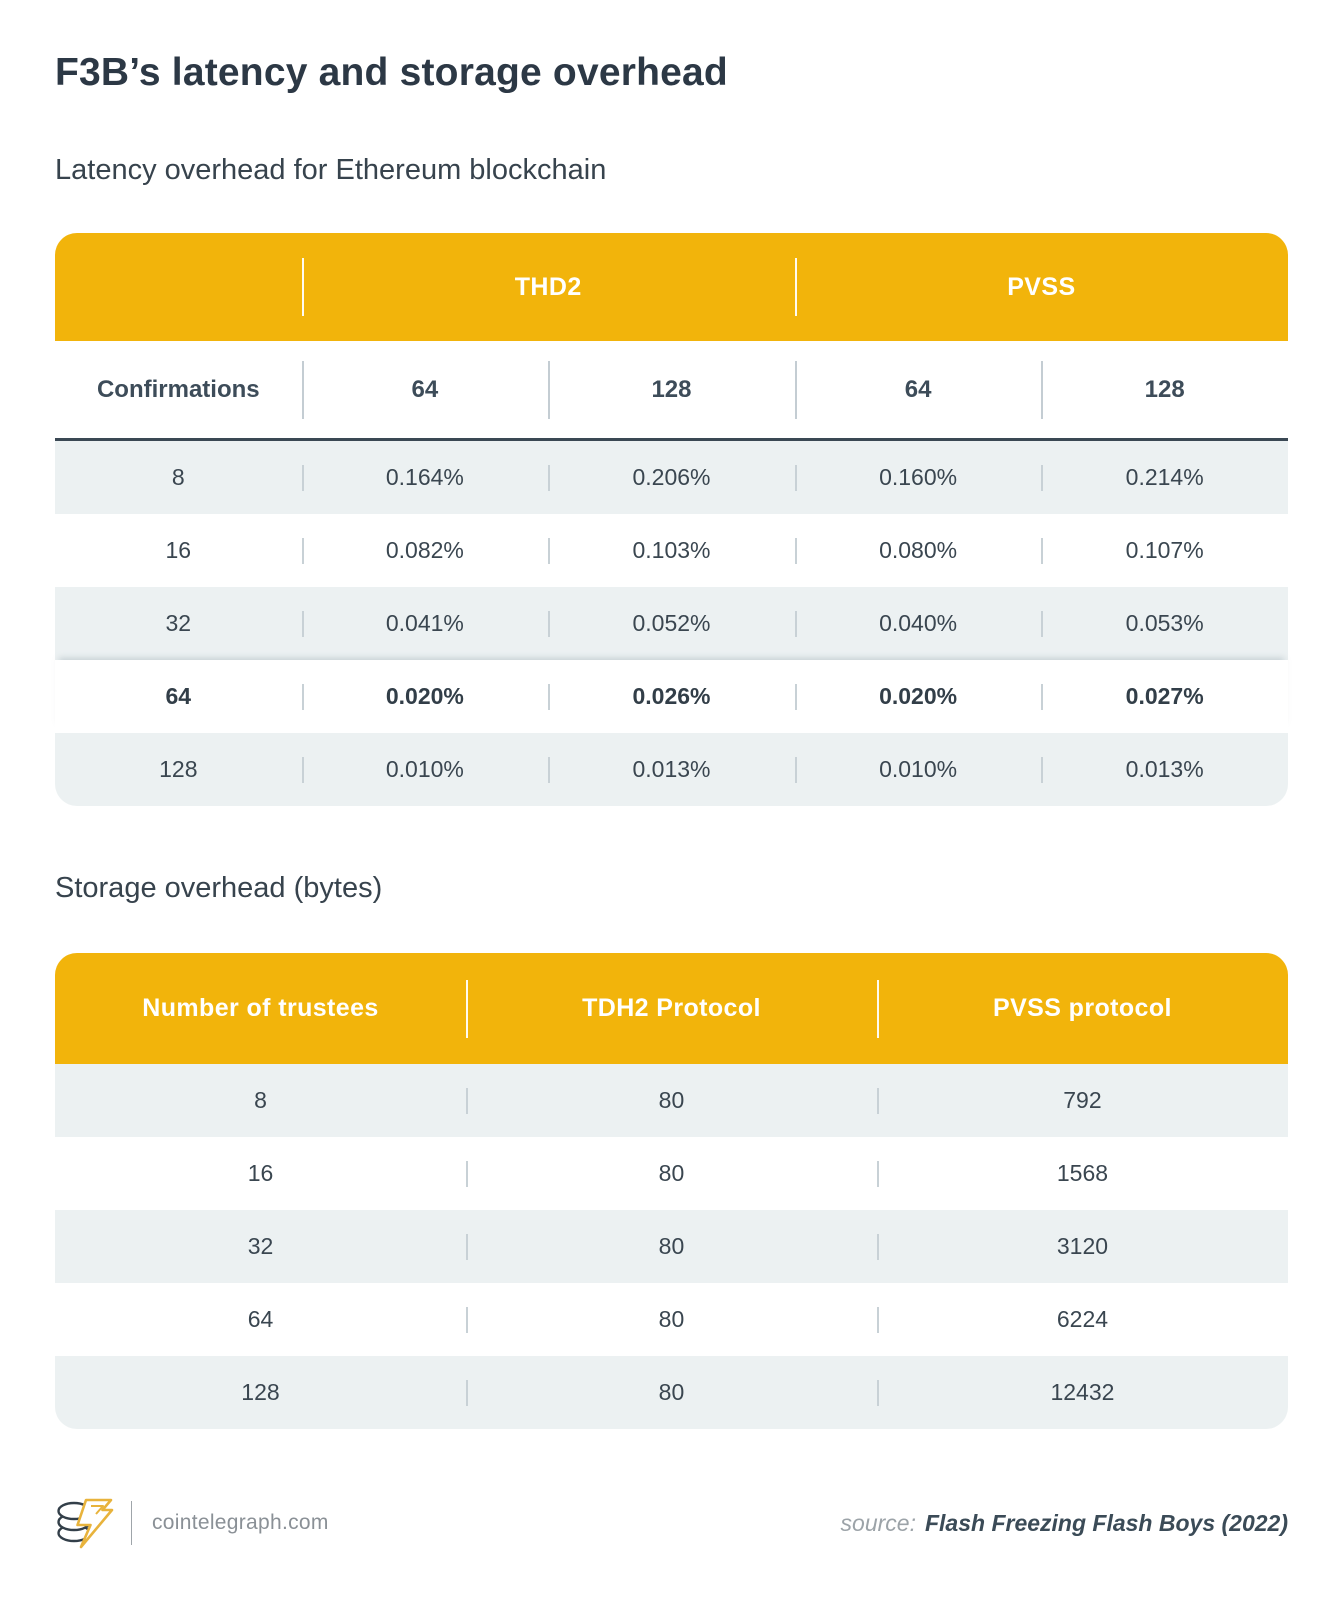 The image size is (1343, 1600). What do you see at coordinates (1164, 550) in the screenshot?
I see `cell: 0.107%` at bounding box center [1164, 550].